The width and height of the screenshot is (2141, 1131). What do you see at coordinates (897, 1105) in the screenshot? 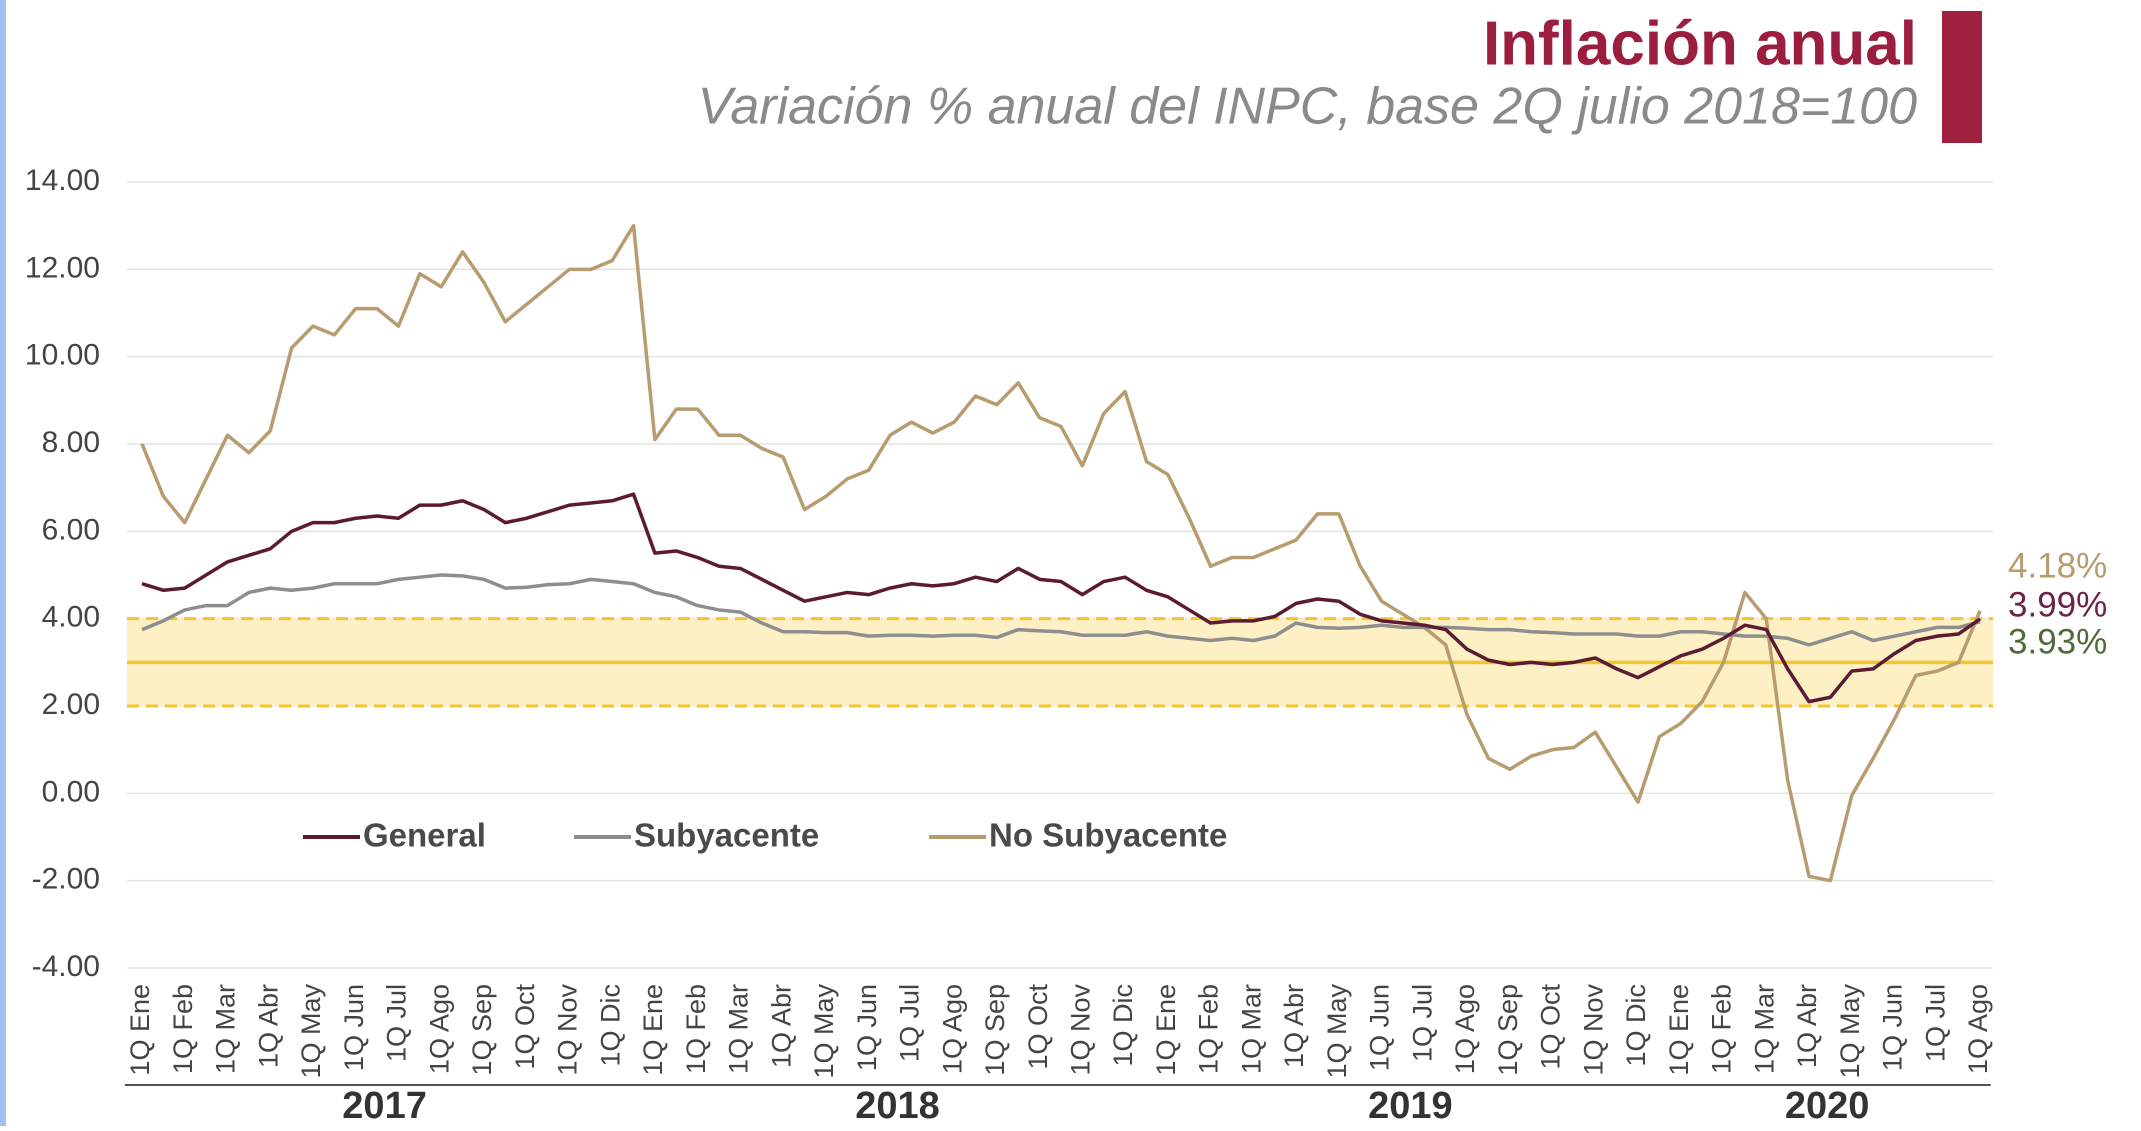
I see `year-label: 2018` at bounding box center [897, 1105].